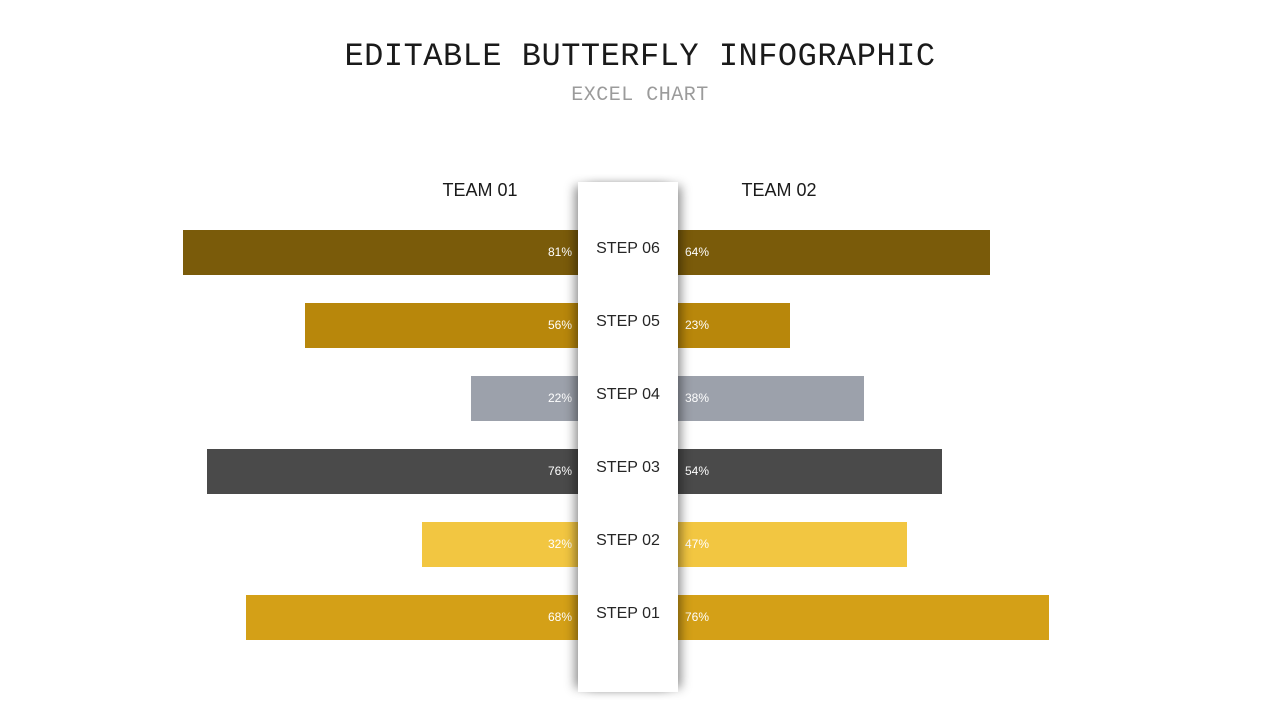 This screenshot has height=720, width=1280. Describe the element at coordinates (628, 437) in the screenshot. I see `center-step-strip` at that location.